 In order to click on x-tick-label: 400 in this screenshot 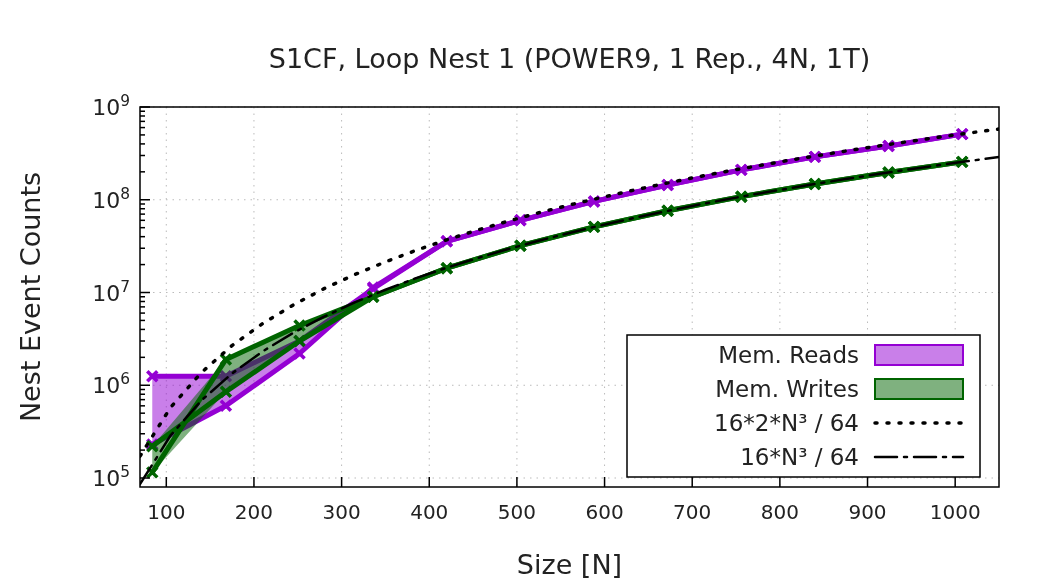, I will do `click(429, 512)`.